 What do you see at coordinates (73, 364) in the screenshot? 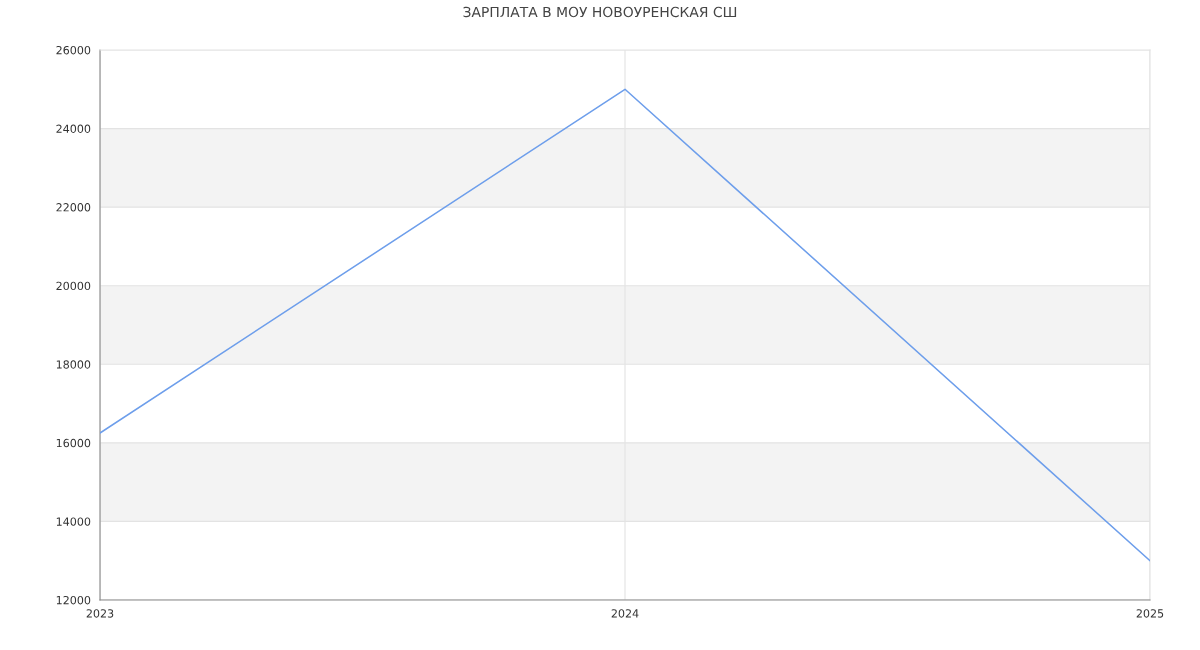
I see `y-tick-label: 18000` at bounding box center [73, 364].